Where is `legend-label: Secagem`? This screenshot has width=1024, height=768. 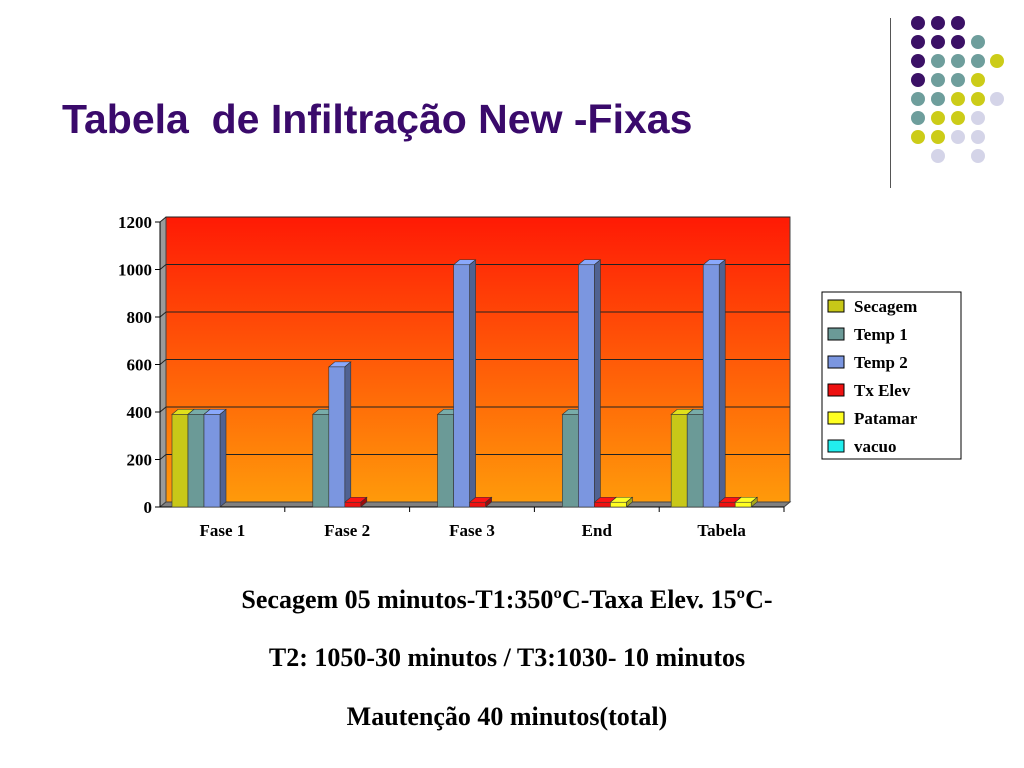 legend-label: Secagem is located at coordinates (885, 306).